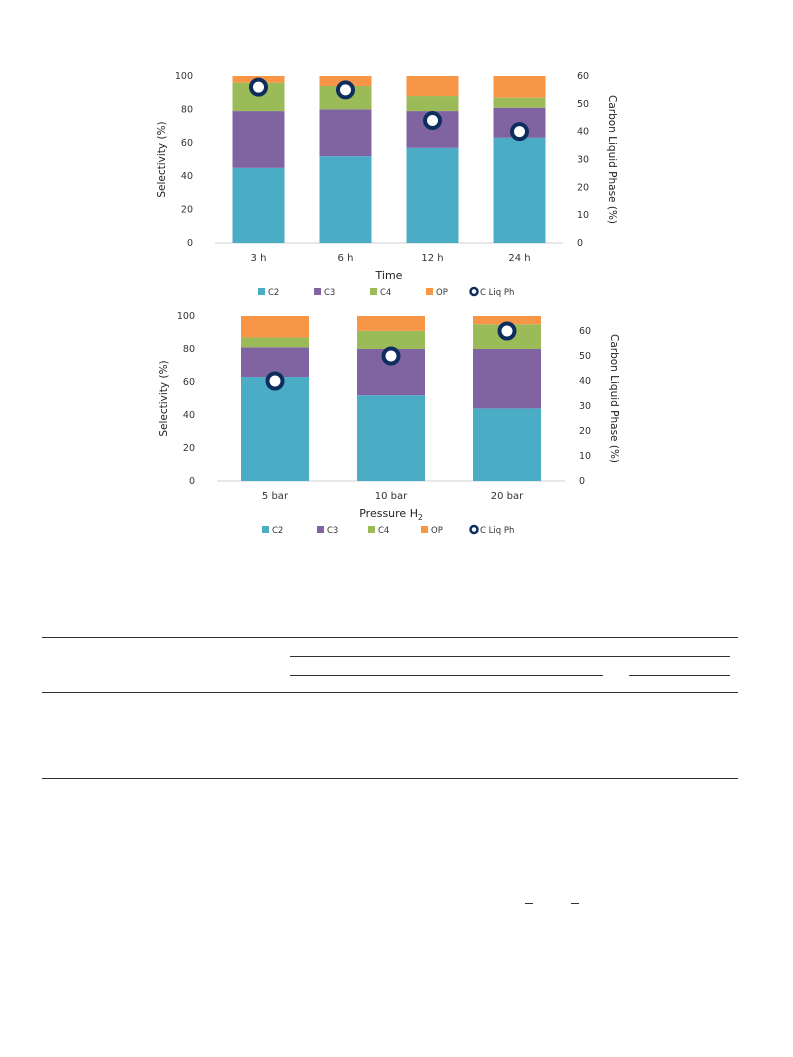 Image resolution: width=793 pixels, height=1057 pixels. What do you see at coordinates (391, 496) in the screenshot?
I see `x-tick-label: 10 bar` at bounding box center [391, 496].